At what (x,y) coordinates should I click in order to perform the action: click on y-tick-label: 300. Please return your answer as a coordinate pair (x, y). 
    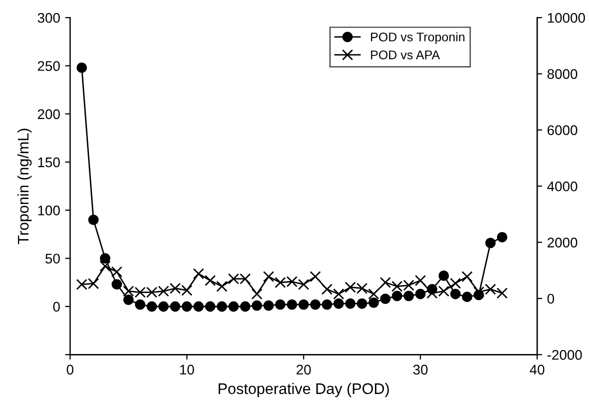
    Looking at the image, I should click on (49, 17).